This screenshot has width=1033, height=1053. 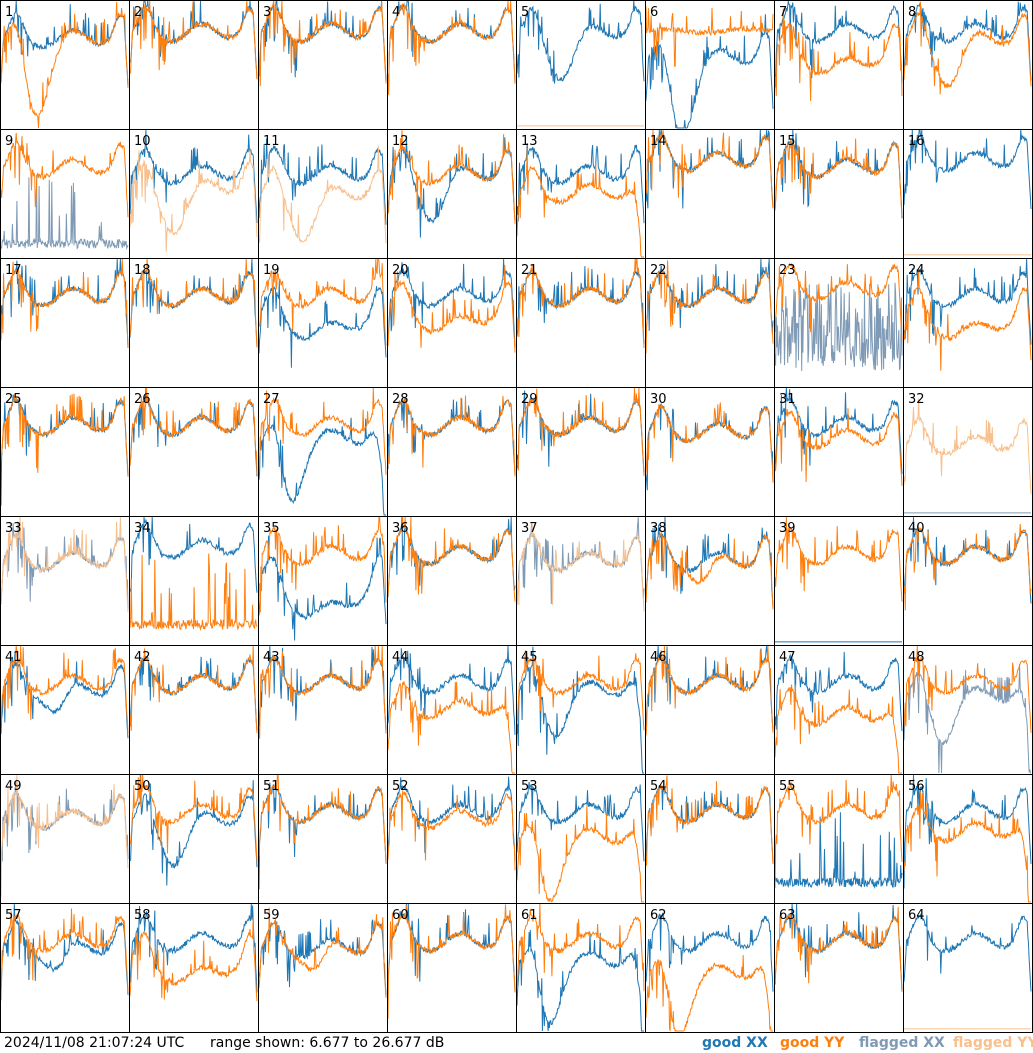 I want to click on panel-26: 26, so click(x=194, y=452).